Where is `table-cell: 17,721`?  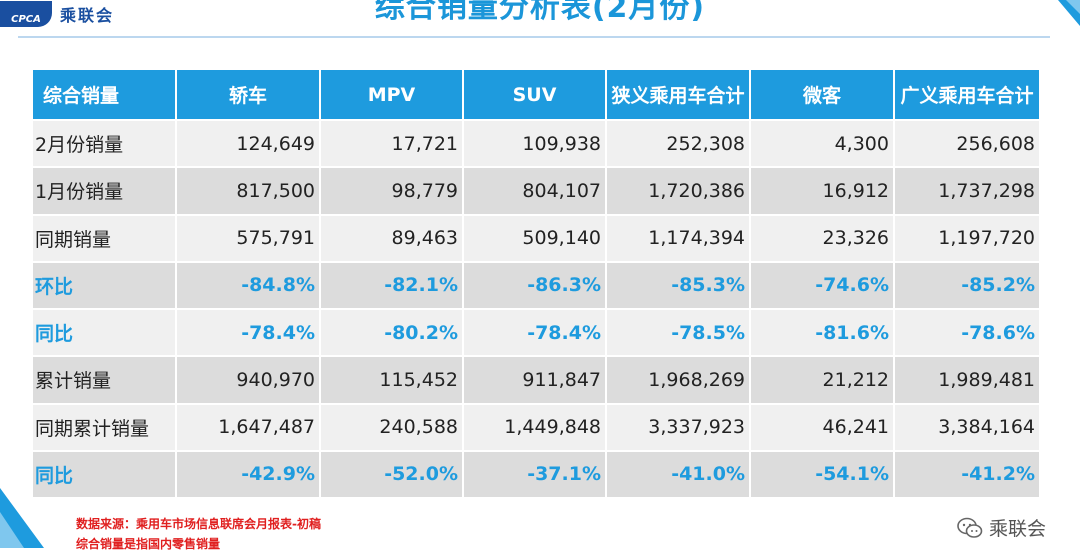
table-cell: 17,721 is located at coordinates (392, 143).